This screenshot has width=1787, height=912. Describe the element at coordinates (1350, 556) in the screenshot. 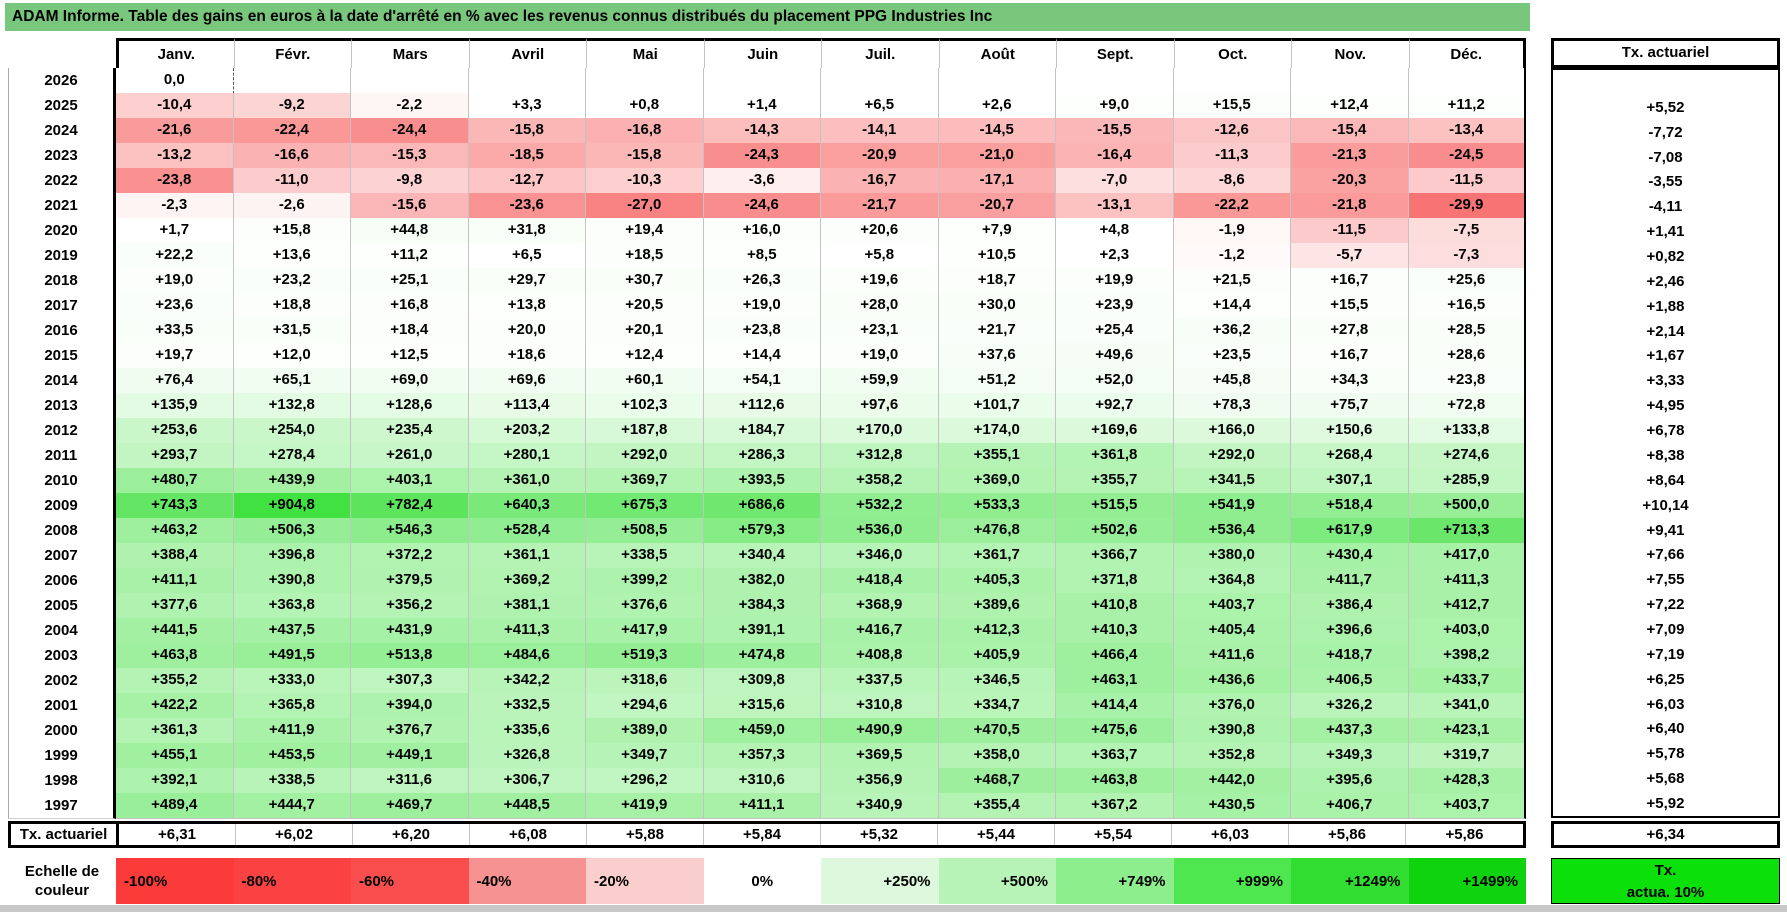

I see `gain-cell: +430,4` at that location.